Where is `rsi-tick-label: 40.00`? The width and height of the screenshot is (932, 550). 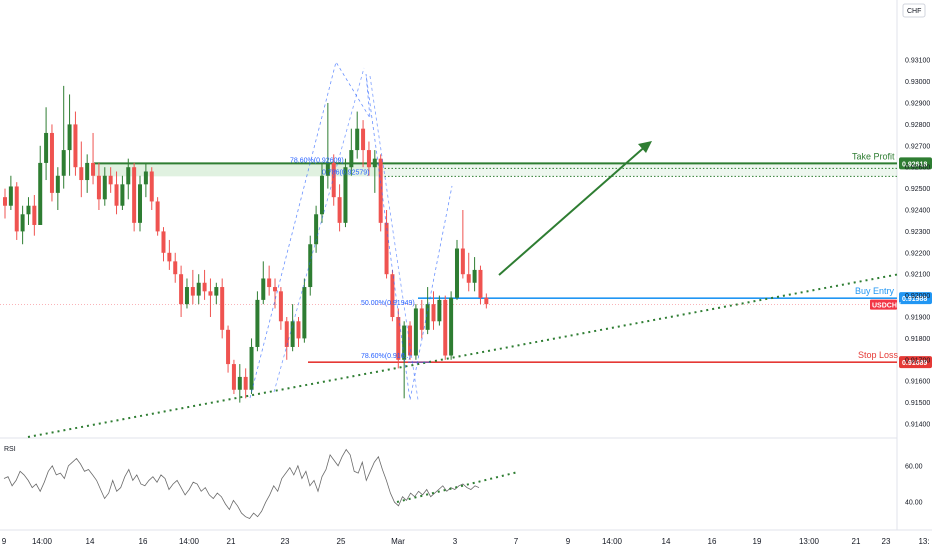 rsi-tick-label: 40.00 is located at coordinates (914, 503).